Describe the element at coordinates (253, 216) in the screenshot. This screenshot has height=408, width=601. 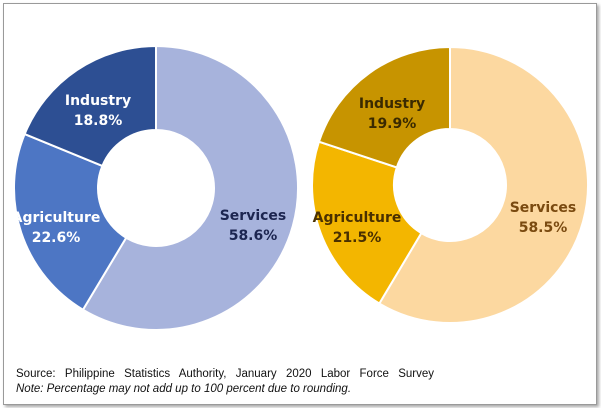
I see `slice-label-services-left: Services` at that location.